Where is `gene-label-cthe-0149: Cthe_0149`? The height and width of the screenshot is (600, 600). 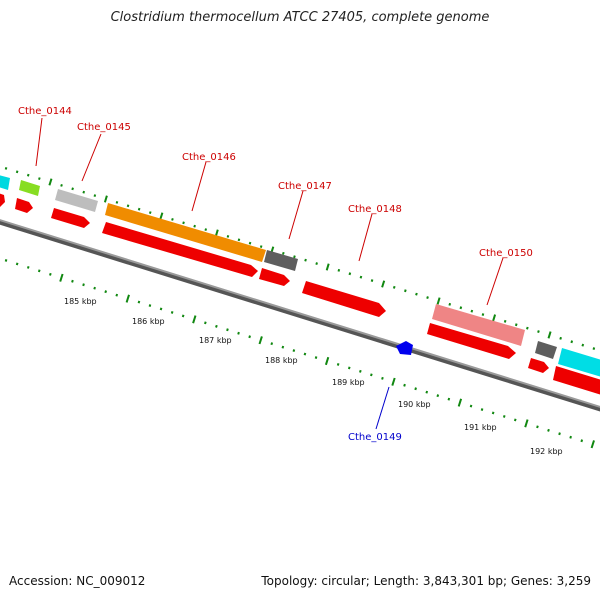
gene-label-cthe-0149: Cthe_0149 is located at coordinates (375, 437).